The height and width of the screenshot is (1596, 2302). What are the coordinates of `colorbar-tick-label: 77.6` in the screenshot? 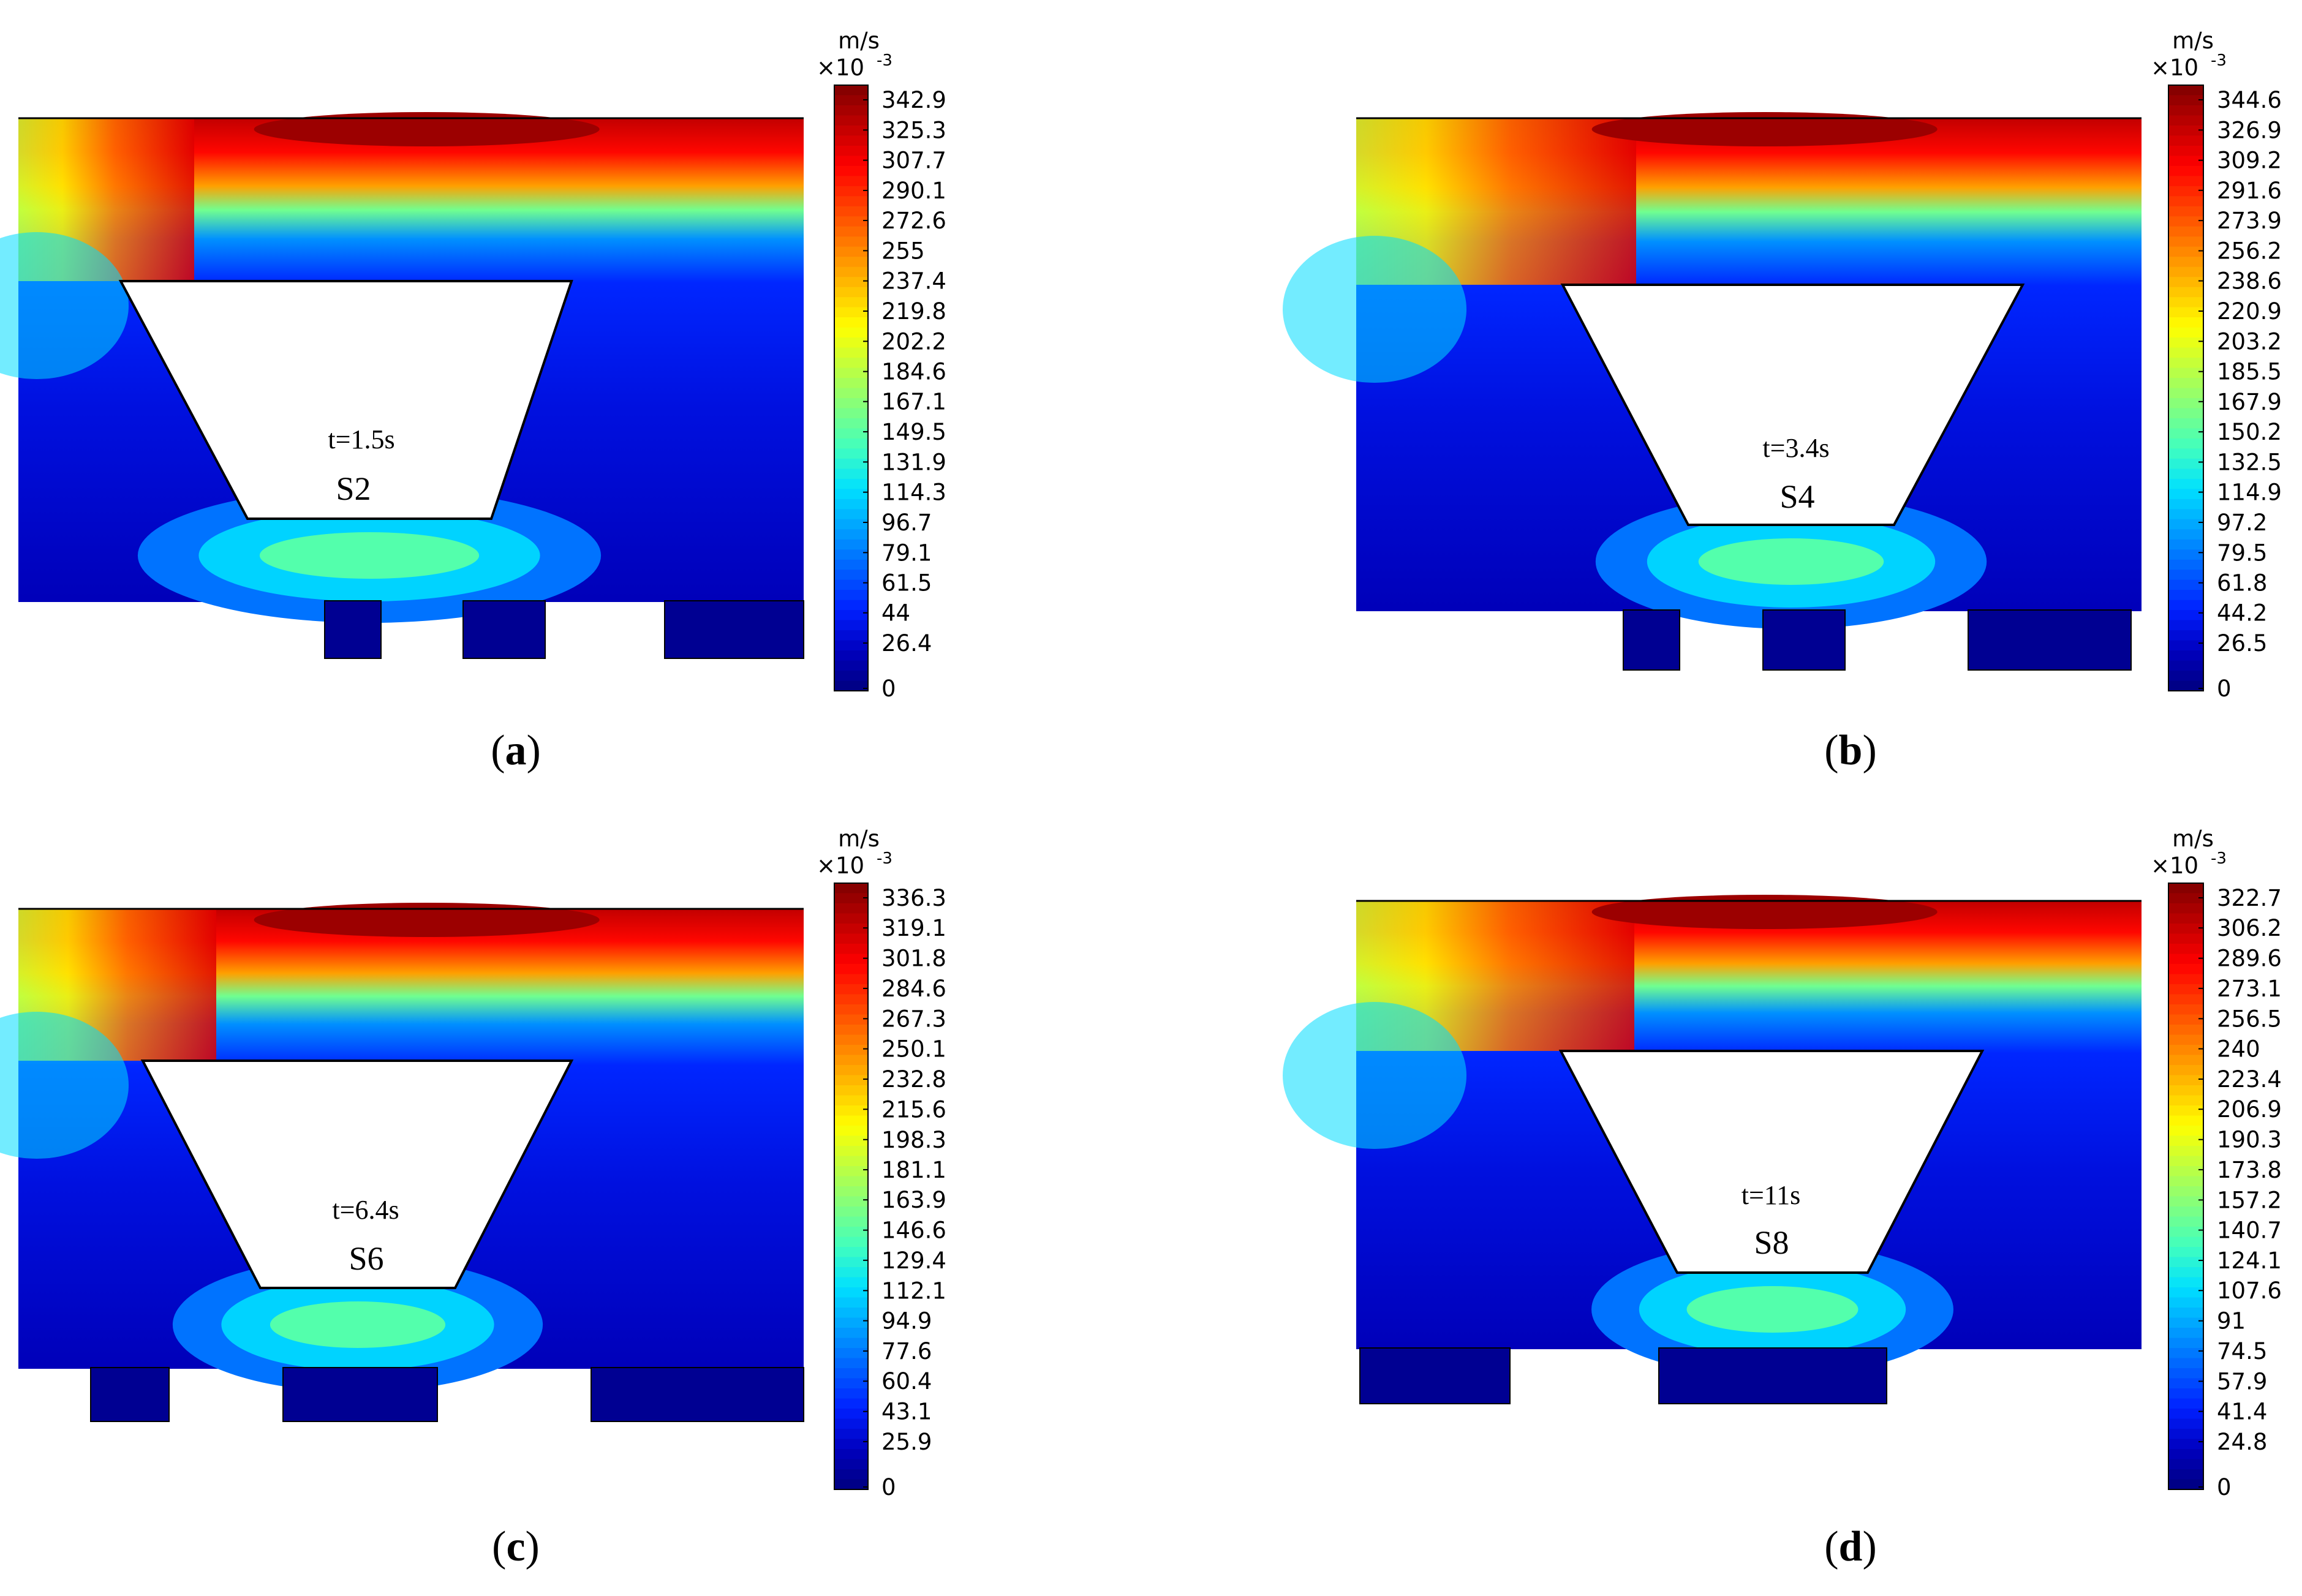 It's located at (906, 1352).